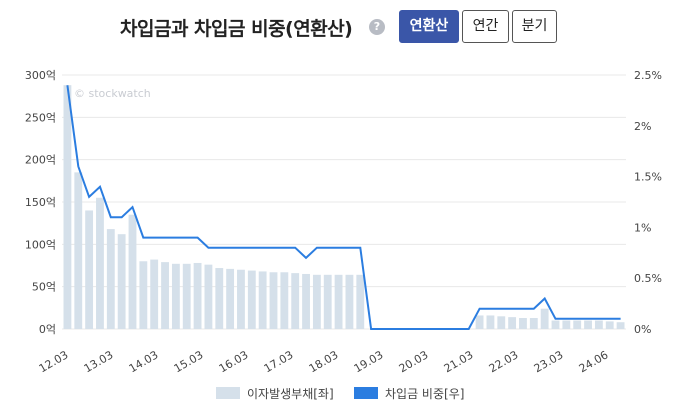  What do you see at coordinates (642, 329) in the screenshot?
I see `y-right-tick-label: 0%` at bounding box center [642, 329].